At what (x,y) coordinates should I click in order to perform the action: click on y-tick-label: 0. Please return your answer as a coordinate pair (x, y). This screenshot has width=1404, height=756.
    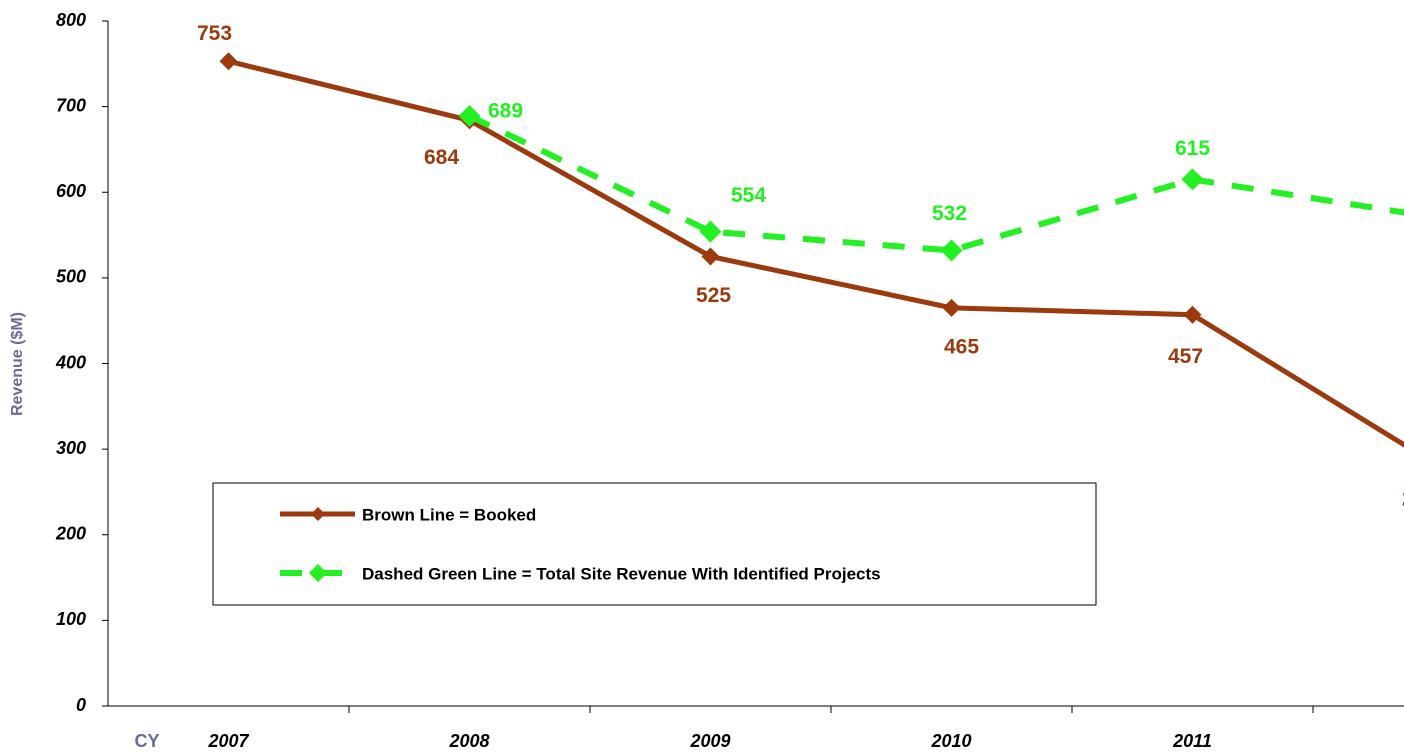
    Looking at the image, I should click on (81, 705).